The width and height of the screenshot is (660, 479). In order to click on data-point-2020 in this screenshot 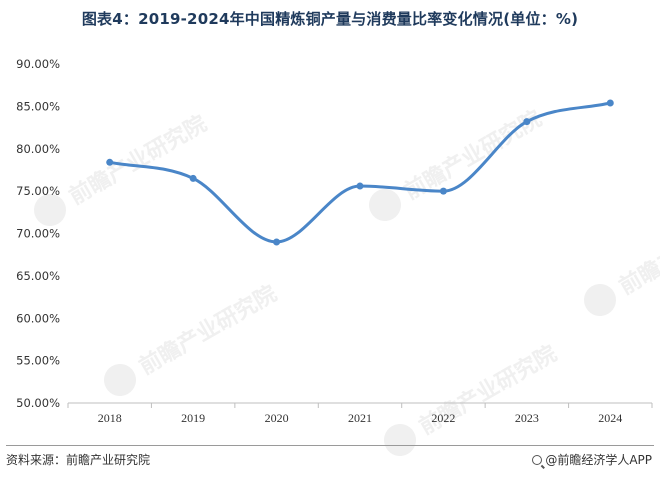, I will do `click(277, 242)`.